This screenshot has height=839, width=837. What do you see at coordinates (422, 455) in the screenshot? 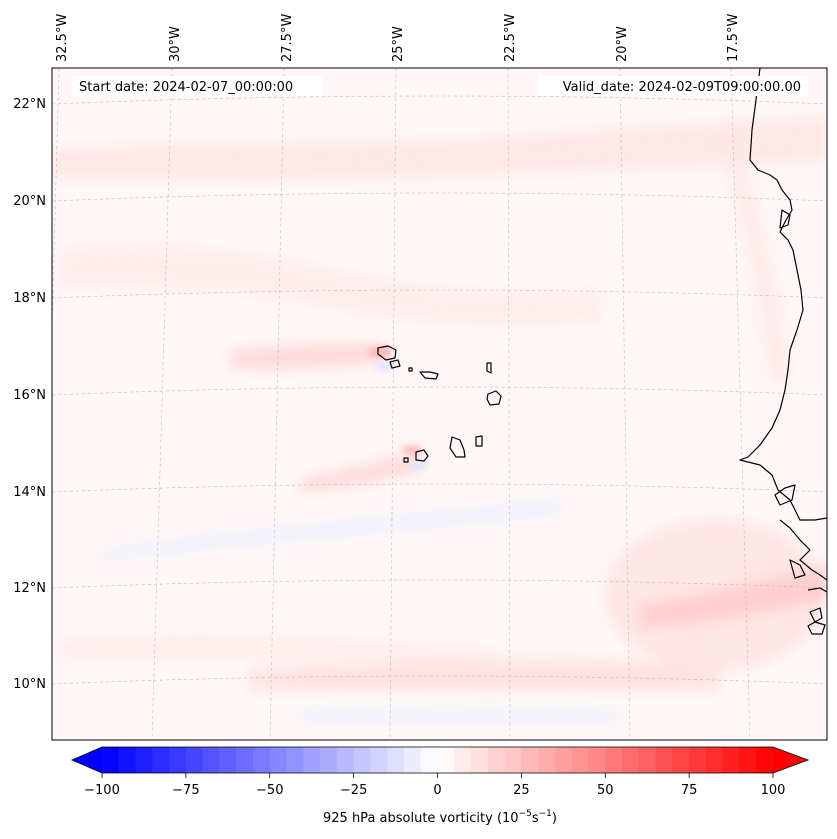
I see `island-fogo` at bounding box center [422, 455].